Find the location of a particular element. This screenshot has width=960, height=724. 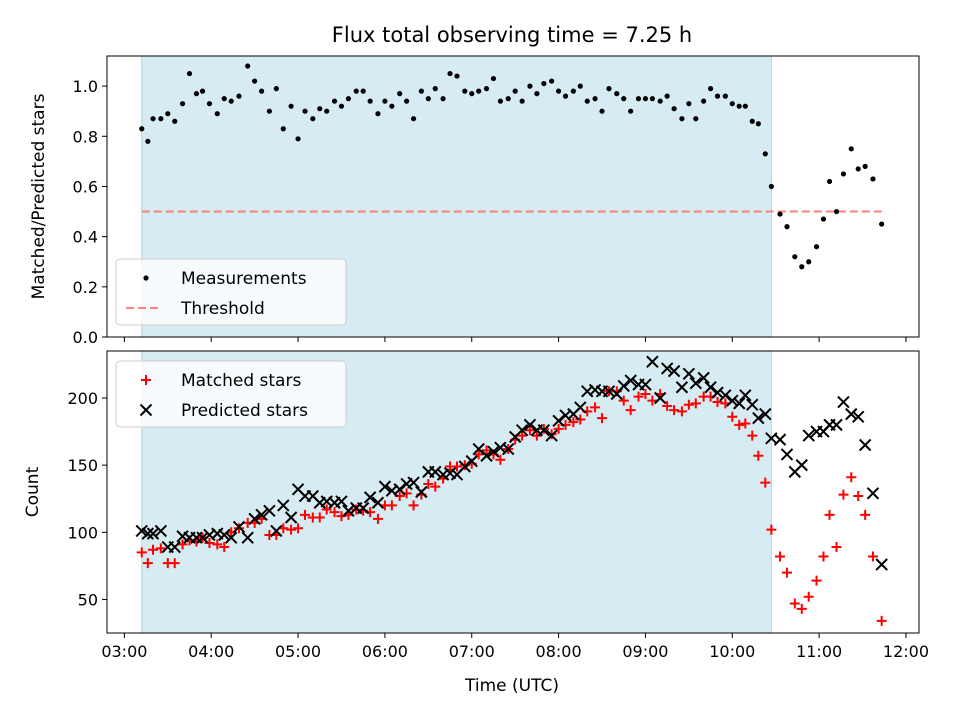

x-tick-label: 03:00 is located at coordinates (124, 651).